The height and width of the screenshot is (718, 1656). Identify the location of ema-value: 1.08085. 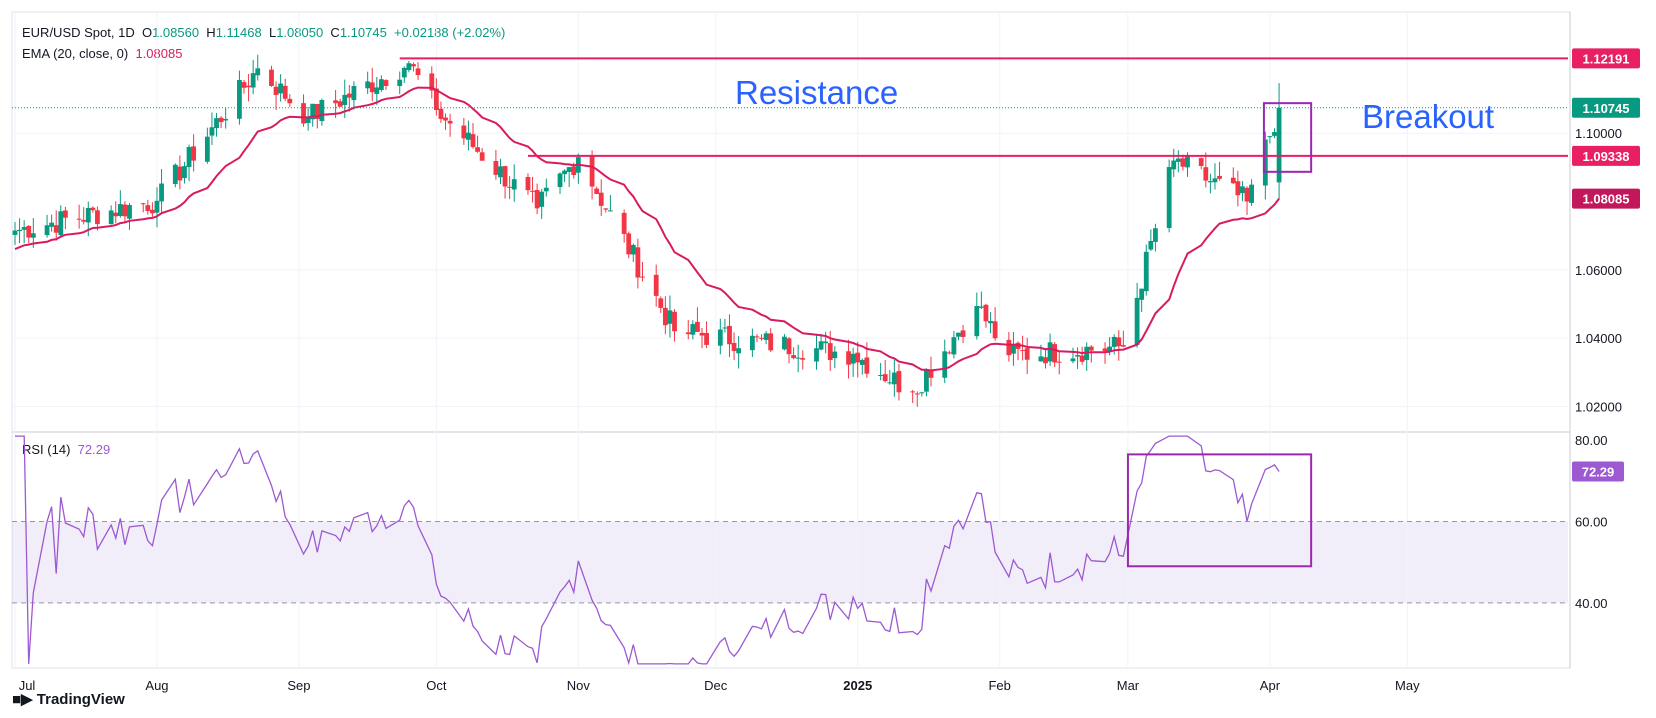
(159, 53).